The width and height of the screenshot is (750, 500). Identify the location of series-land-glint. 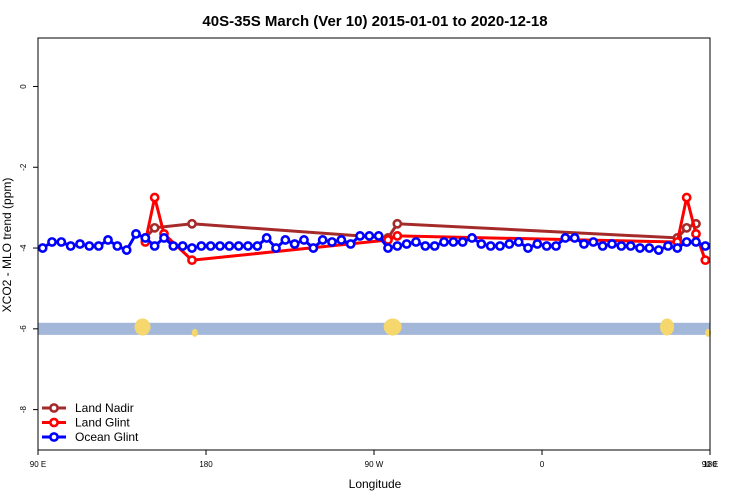
(425, 229).